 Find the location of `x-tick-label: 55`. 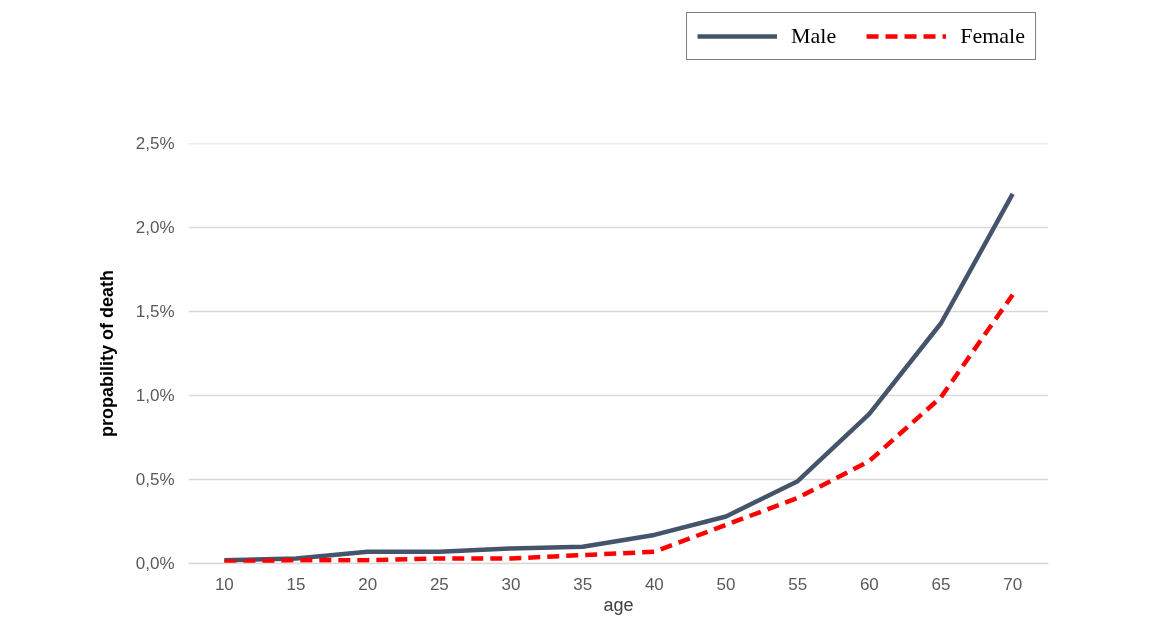

x-tick-label: 55 is located at coordinates (798, 584).